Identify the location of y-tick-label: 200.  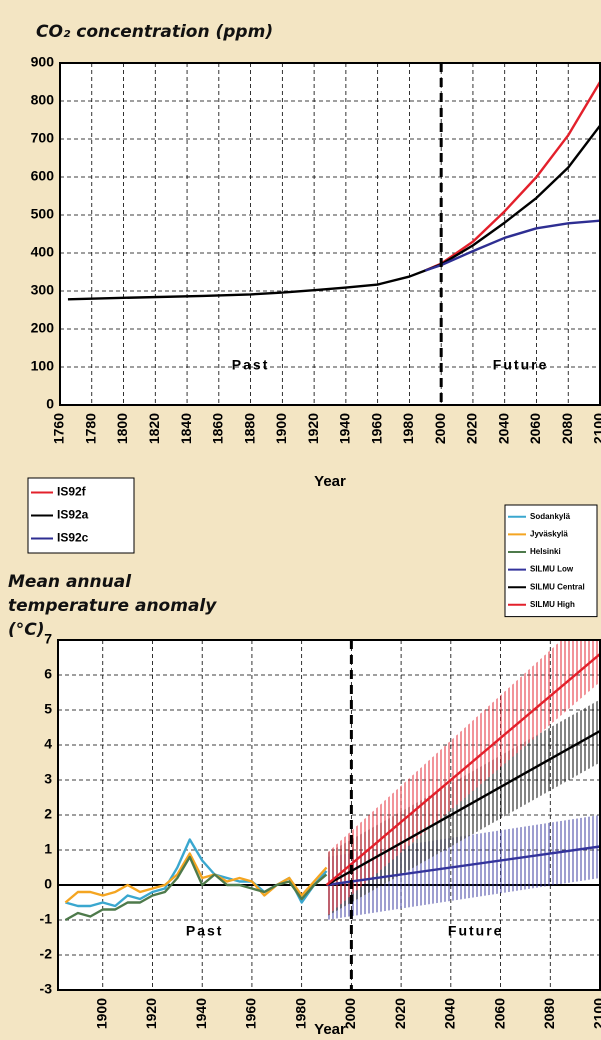
(43, 328).